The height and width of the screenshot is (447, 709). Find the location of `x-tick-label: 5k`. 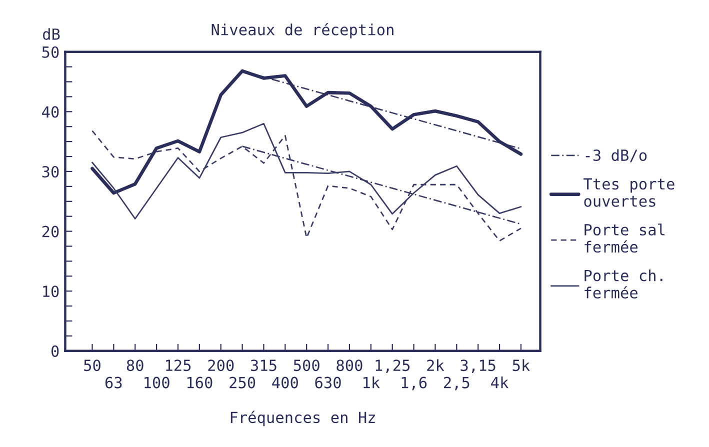

x-tick-label: 5k is located at coordinates (521, 365).